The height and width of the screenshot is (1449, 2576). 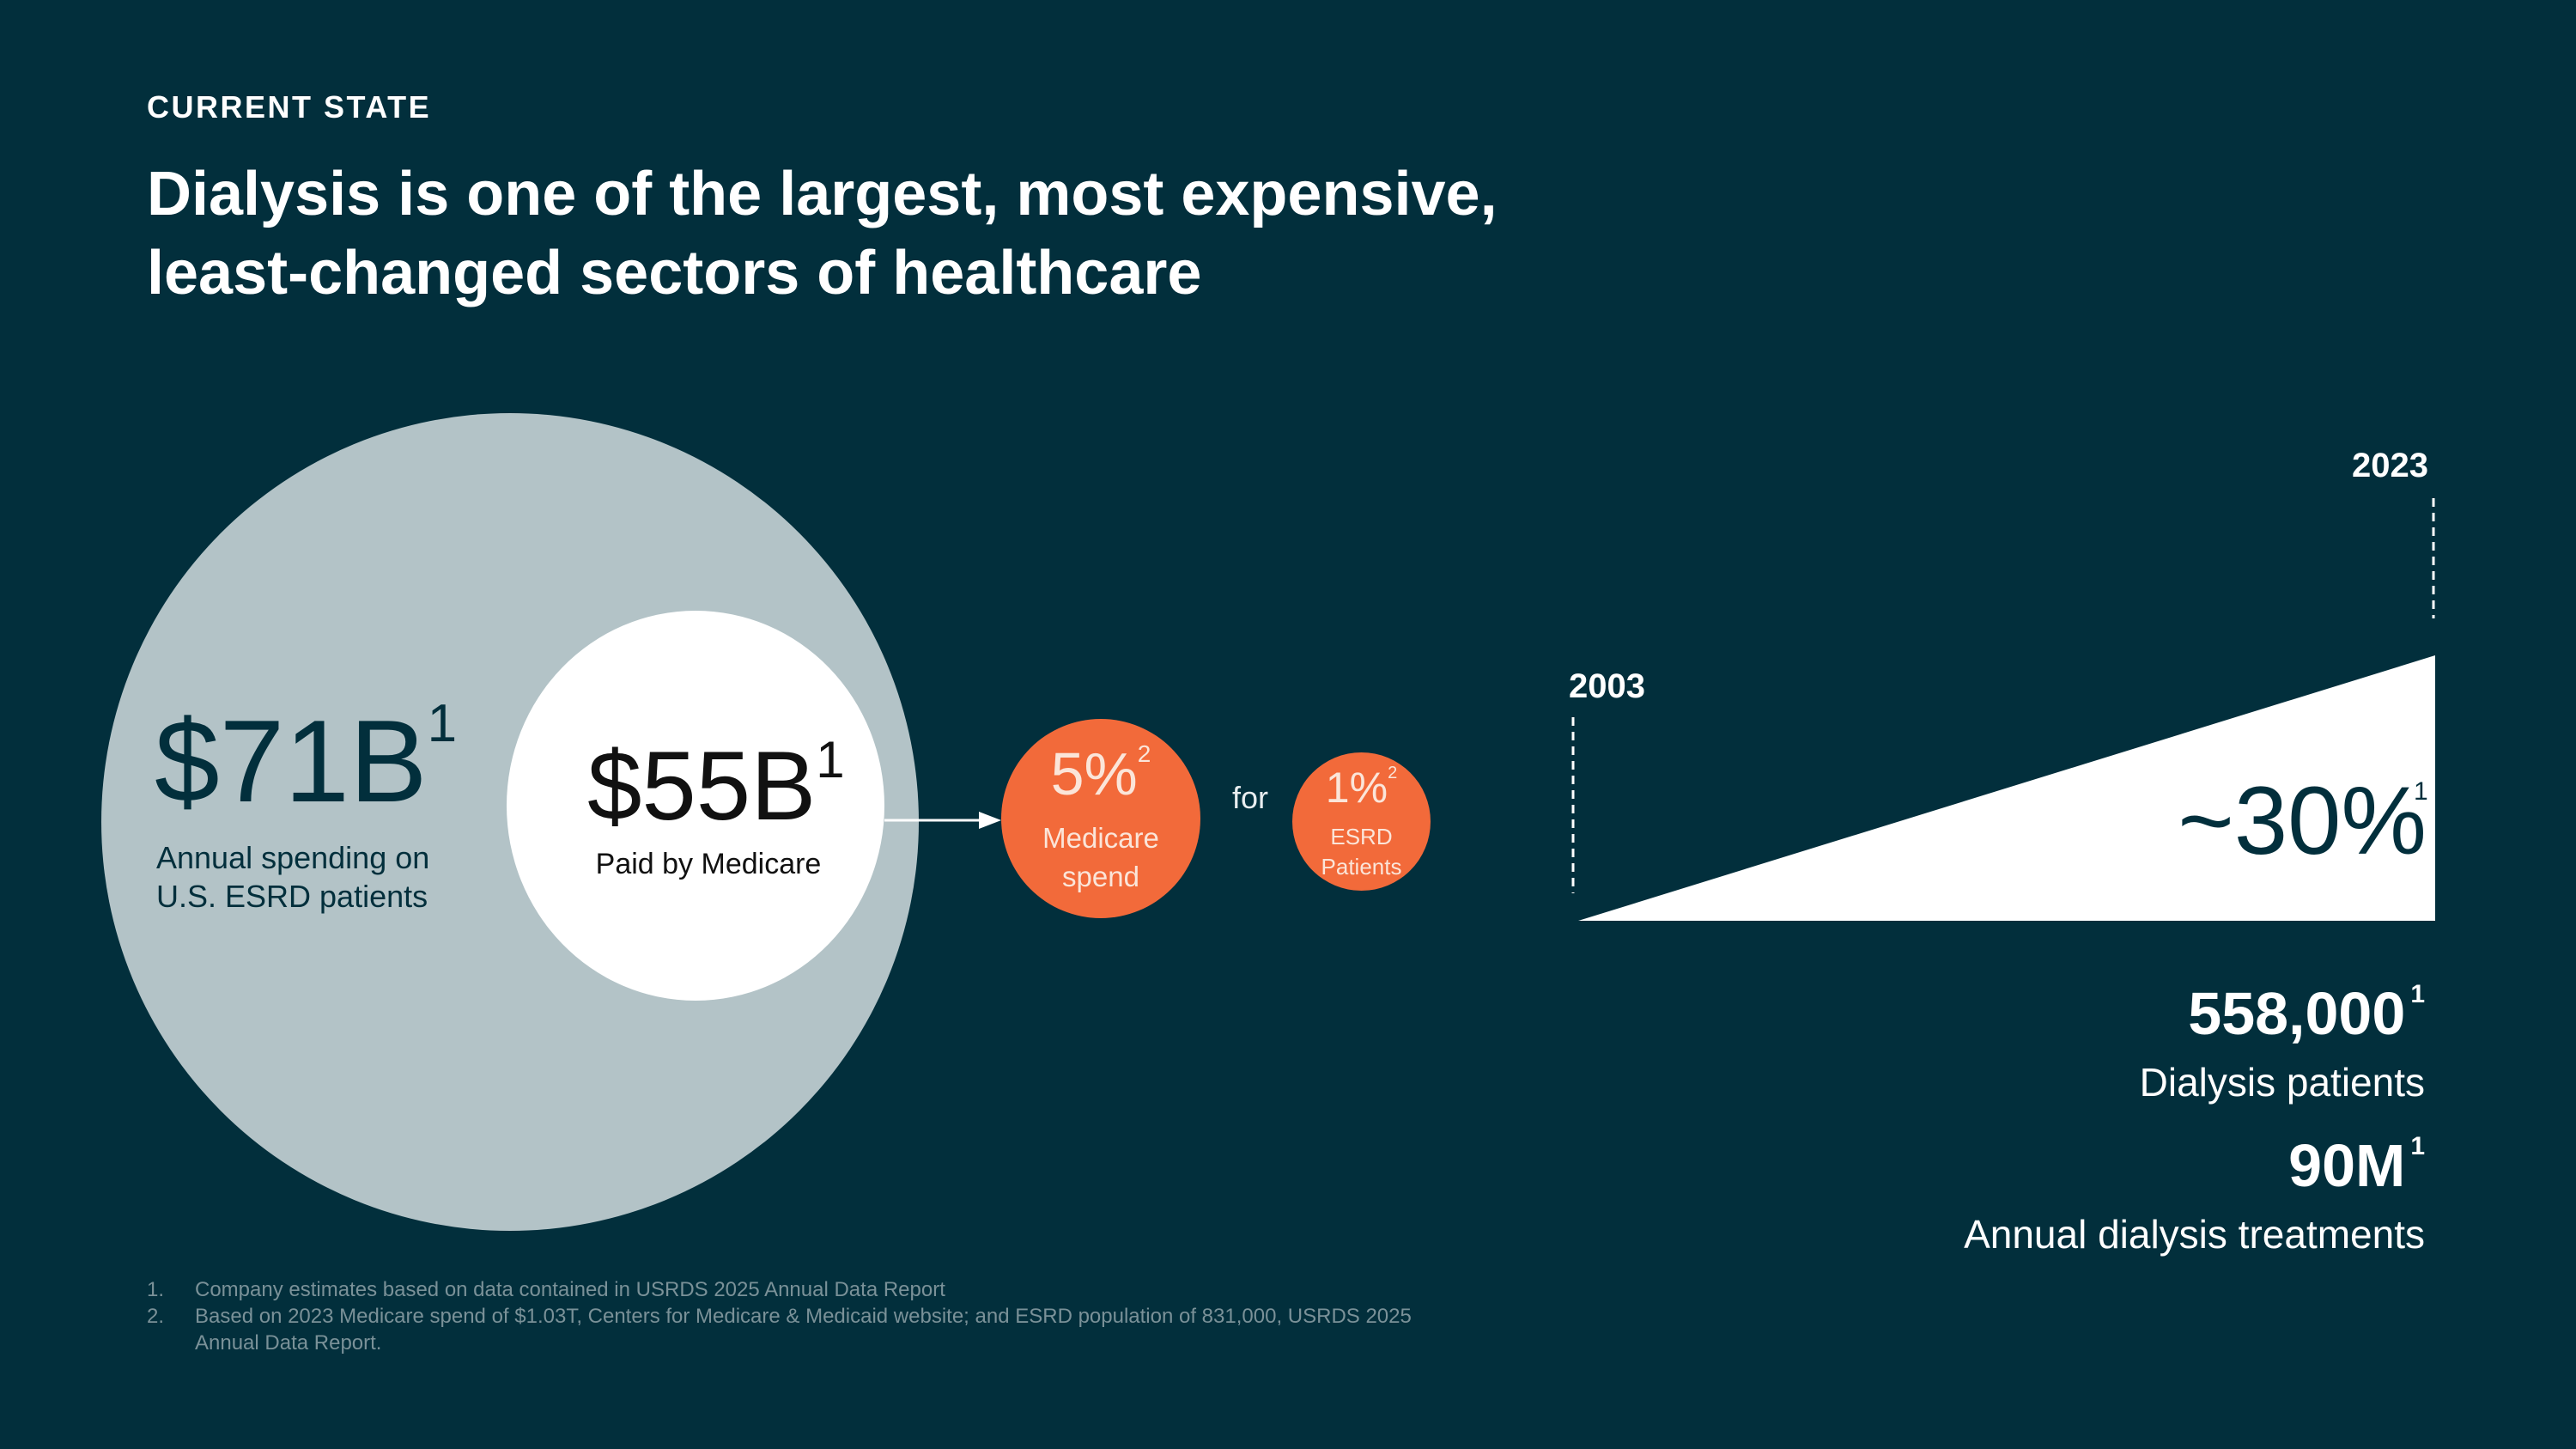 I want to click on stat-annual-treatments: 90M 1 Annual dialysis treatments, so click(x=2194, y=1195).